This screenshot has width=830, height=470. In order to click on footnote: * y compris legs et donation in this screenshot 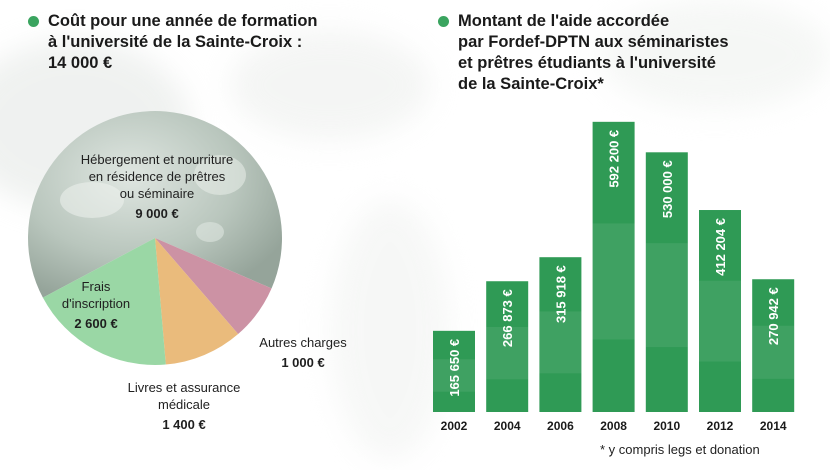, I will do `click(680, 449)`.